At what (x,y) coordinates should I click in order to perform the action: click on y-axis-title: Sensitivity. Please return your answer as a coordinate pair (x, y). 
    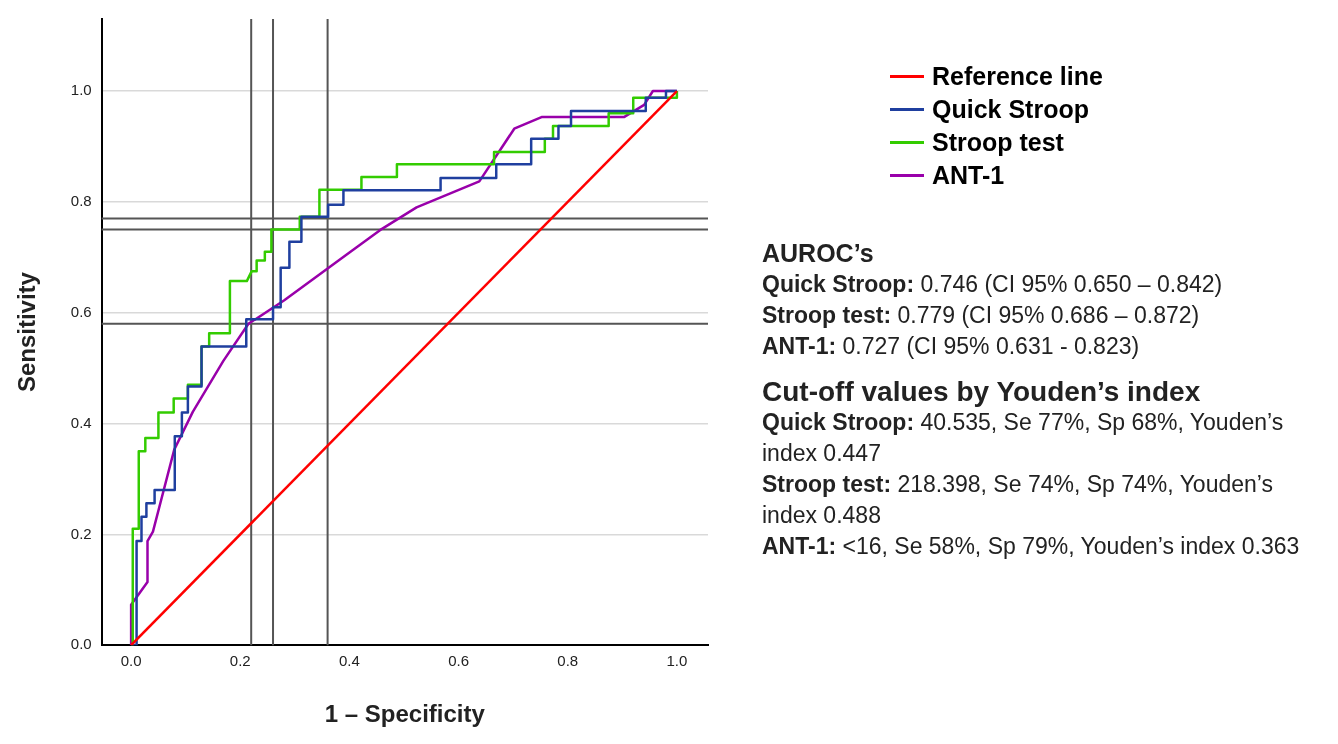
    Looking at the image, I should click on (27, 332).